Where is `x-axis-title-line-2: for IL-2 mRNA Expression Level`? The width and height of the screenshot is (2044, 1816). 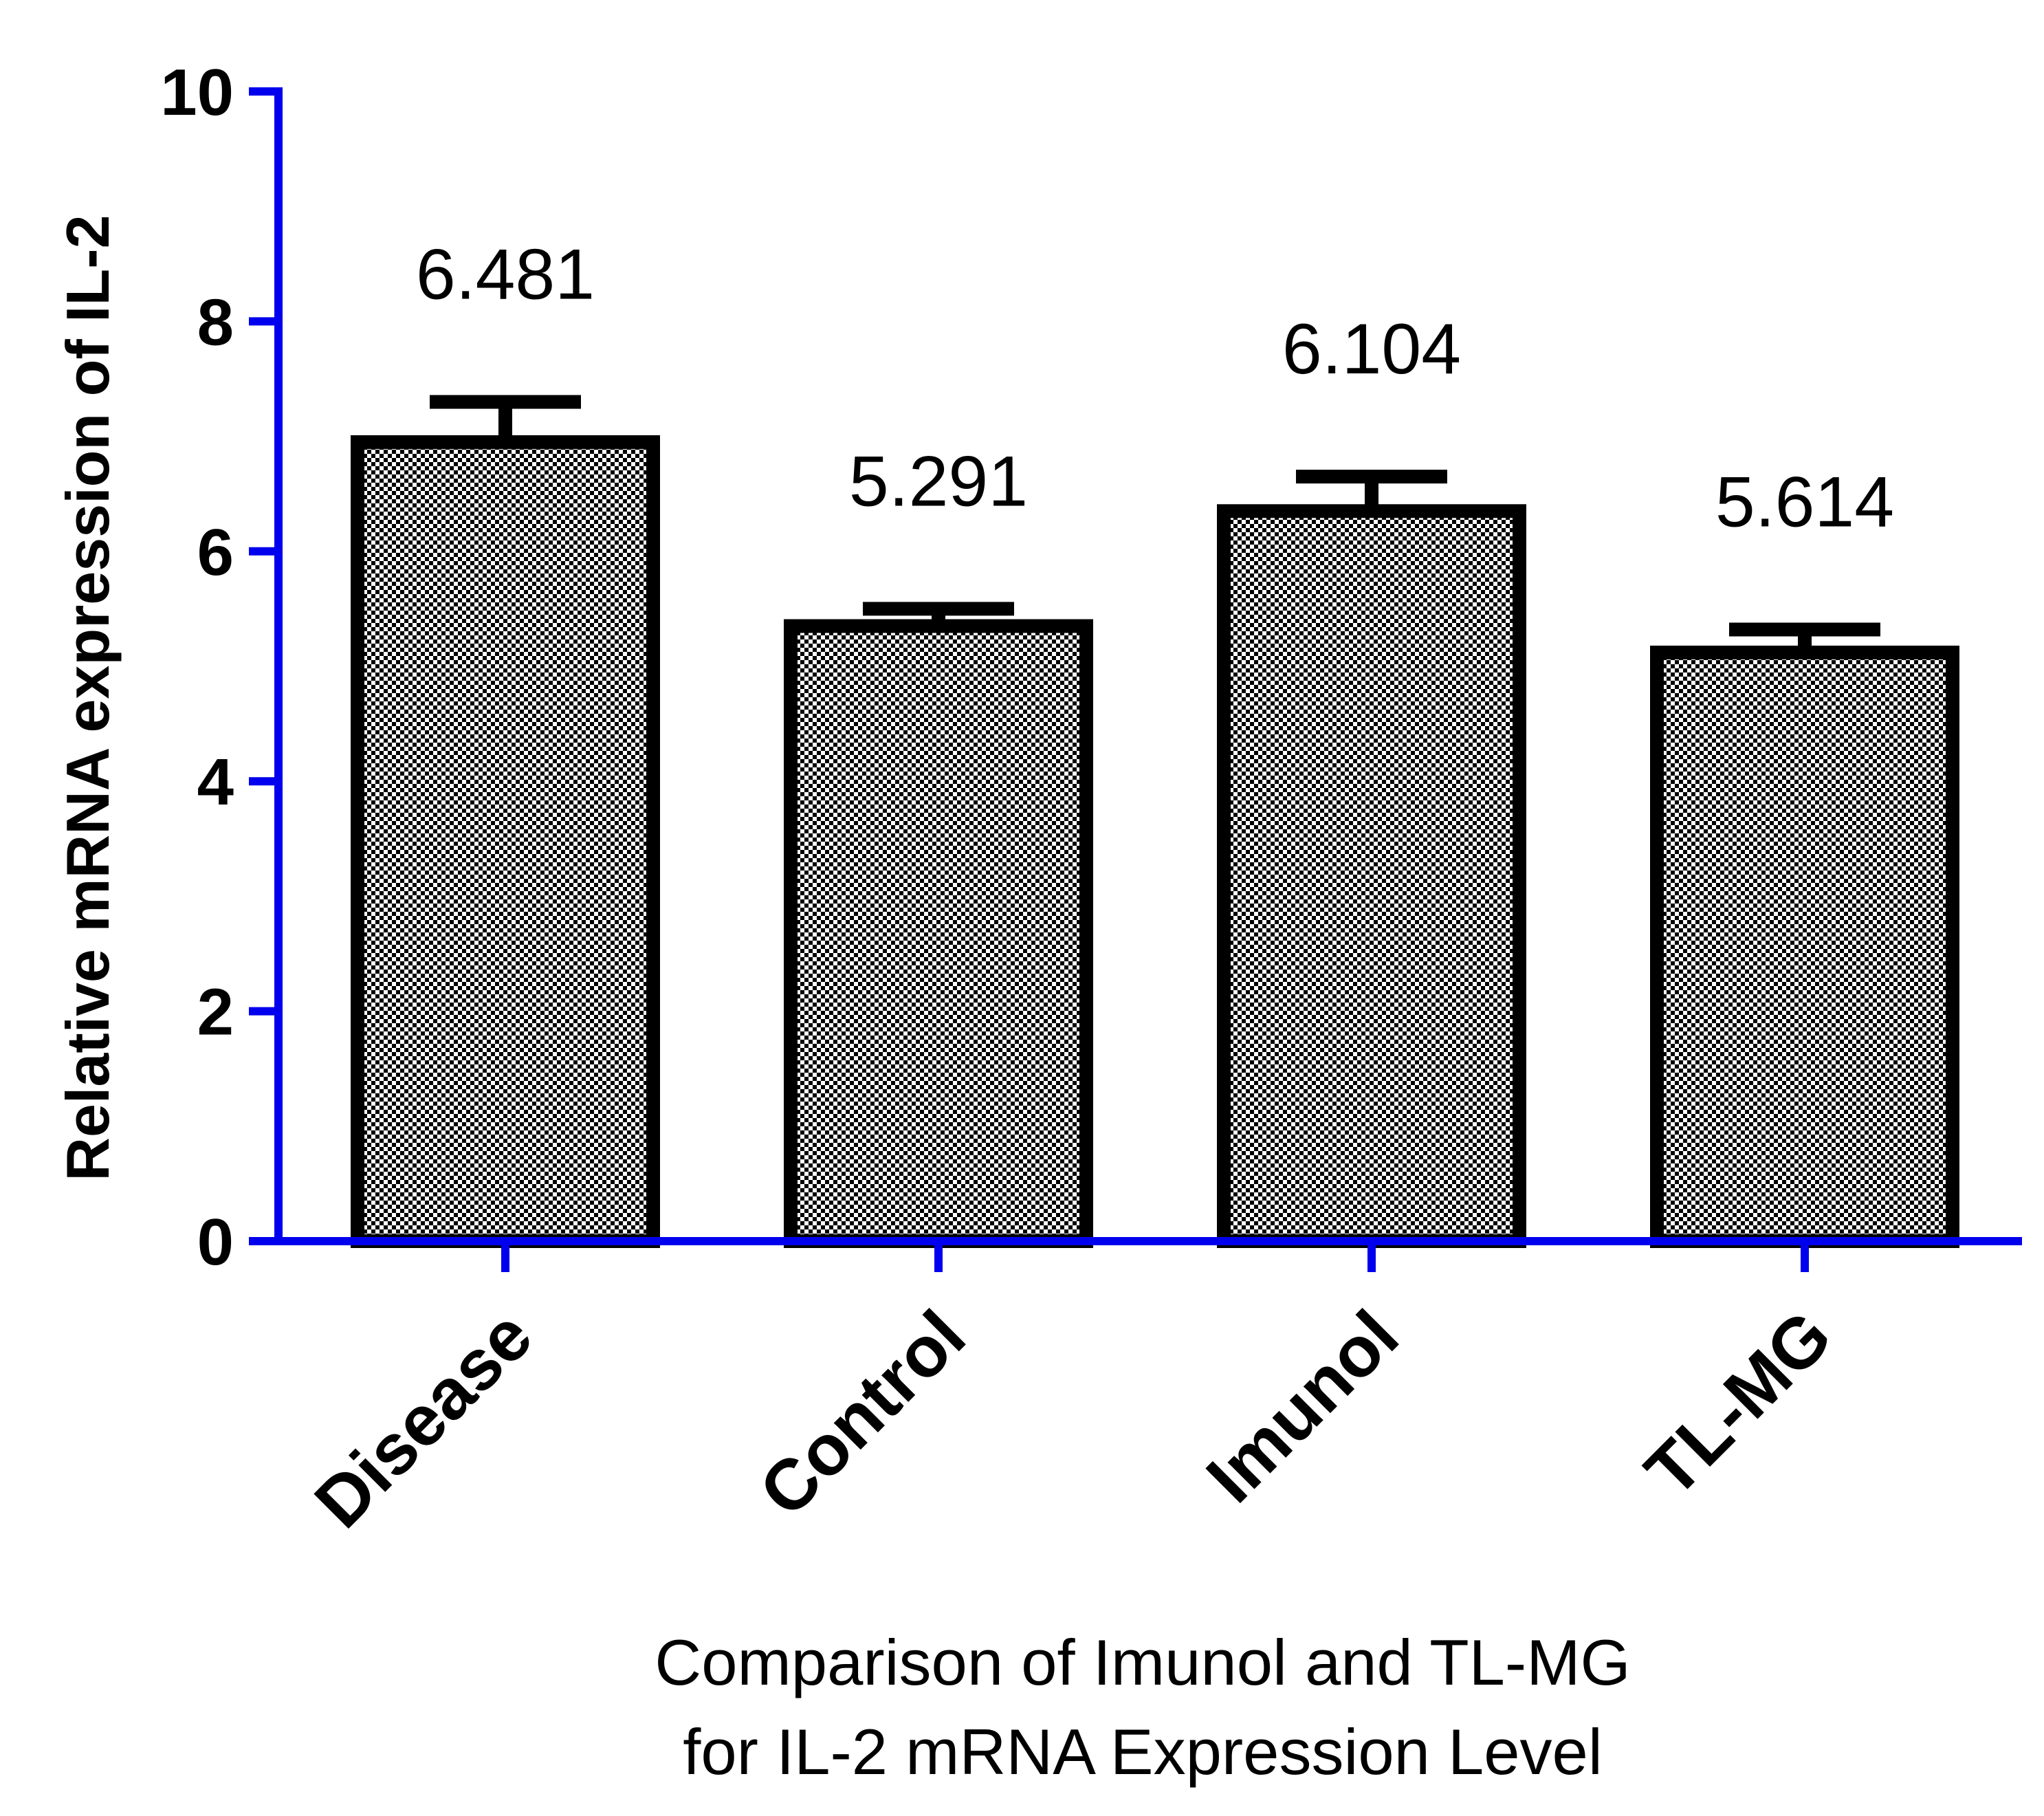
x-axis-title-line-2: for IL-2 mRNA Expression Level is located at coordinates (1142, 1752).